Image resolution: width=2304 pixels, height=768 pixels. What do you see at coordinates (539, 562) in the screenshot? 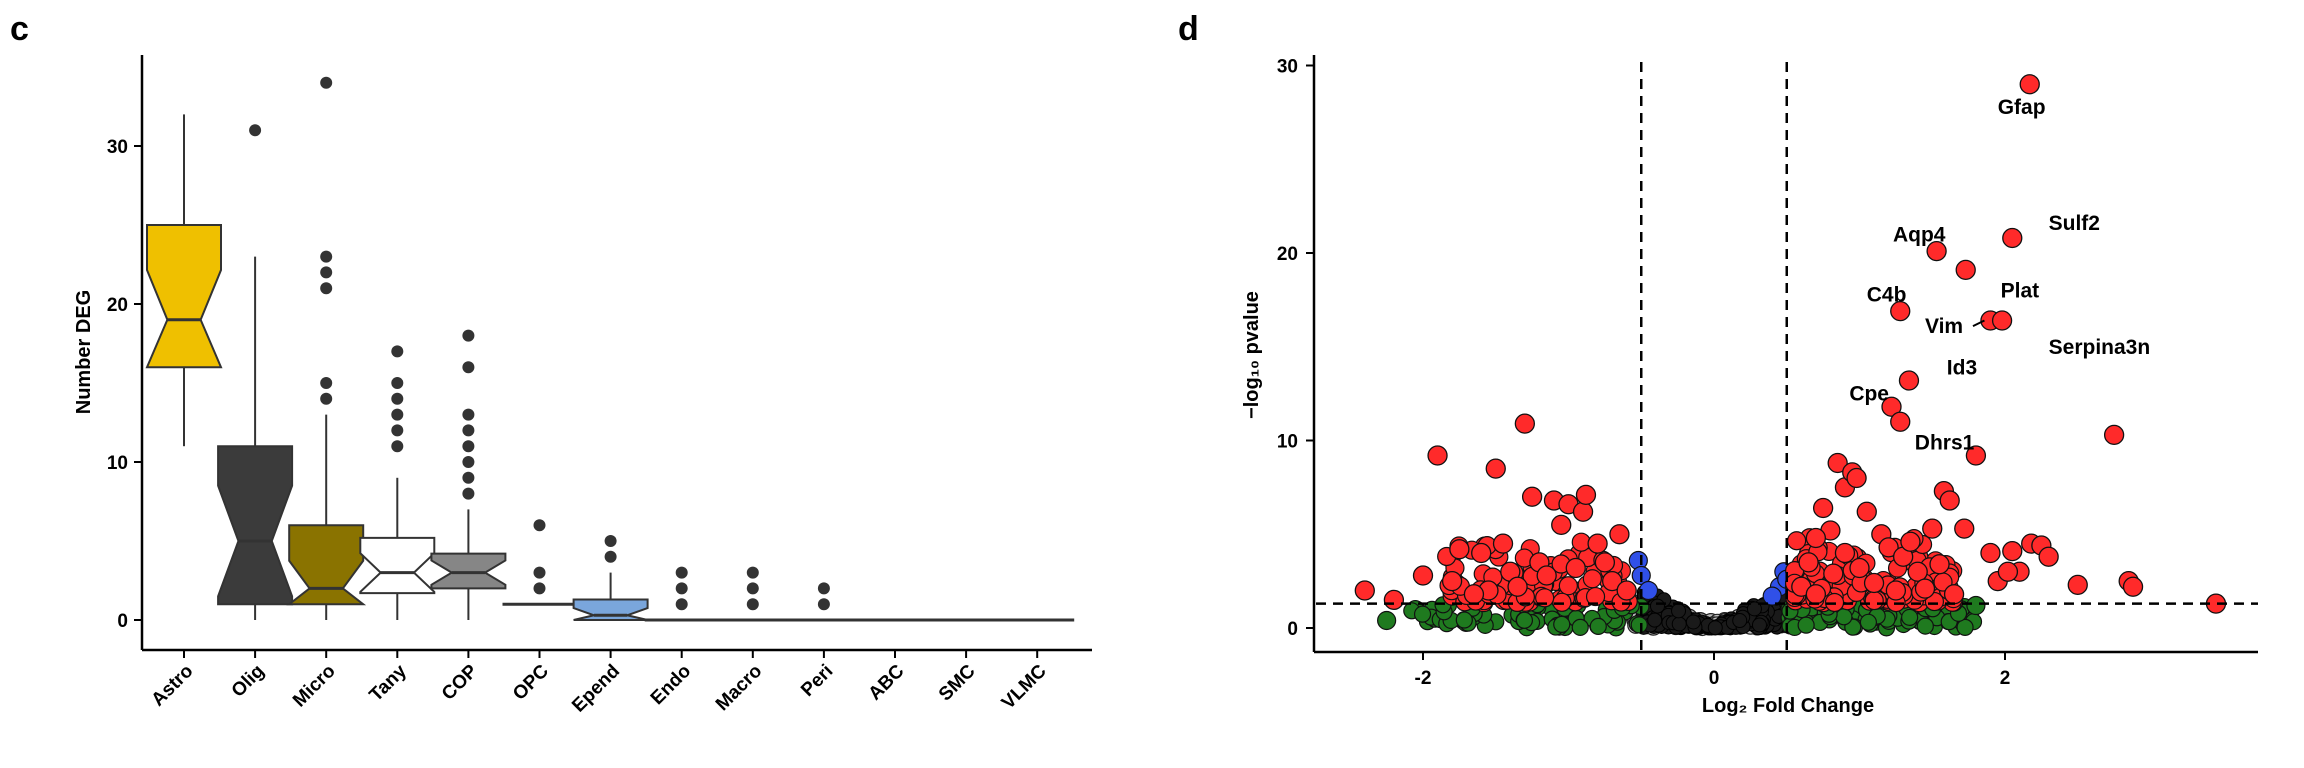
I see `box-opc` at bounding box center [539, 562].